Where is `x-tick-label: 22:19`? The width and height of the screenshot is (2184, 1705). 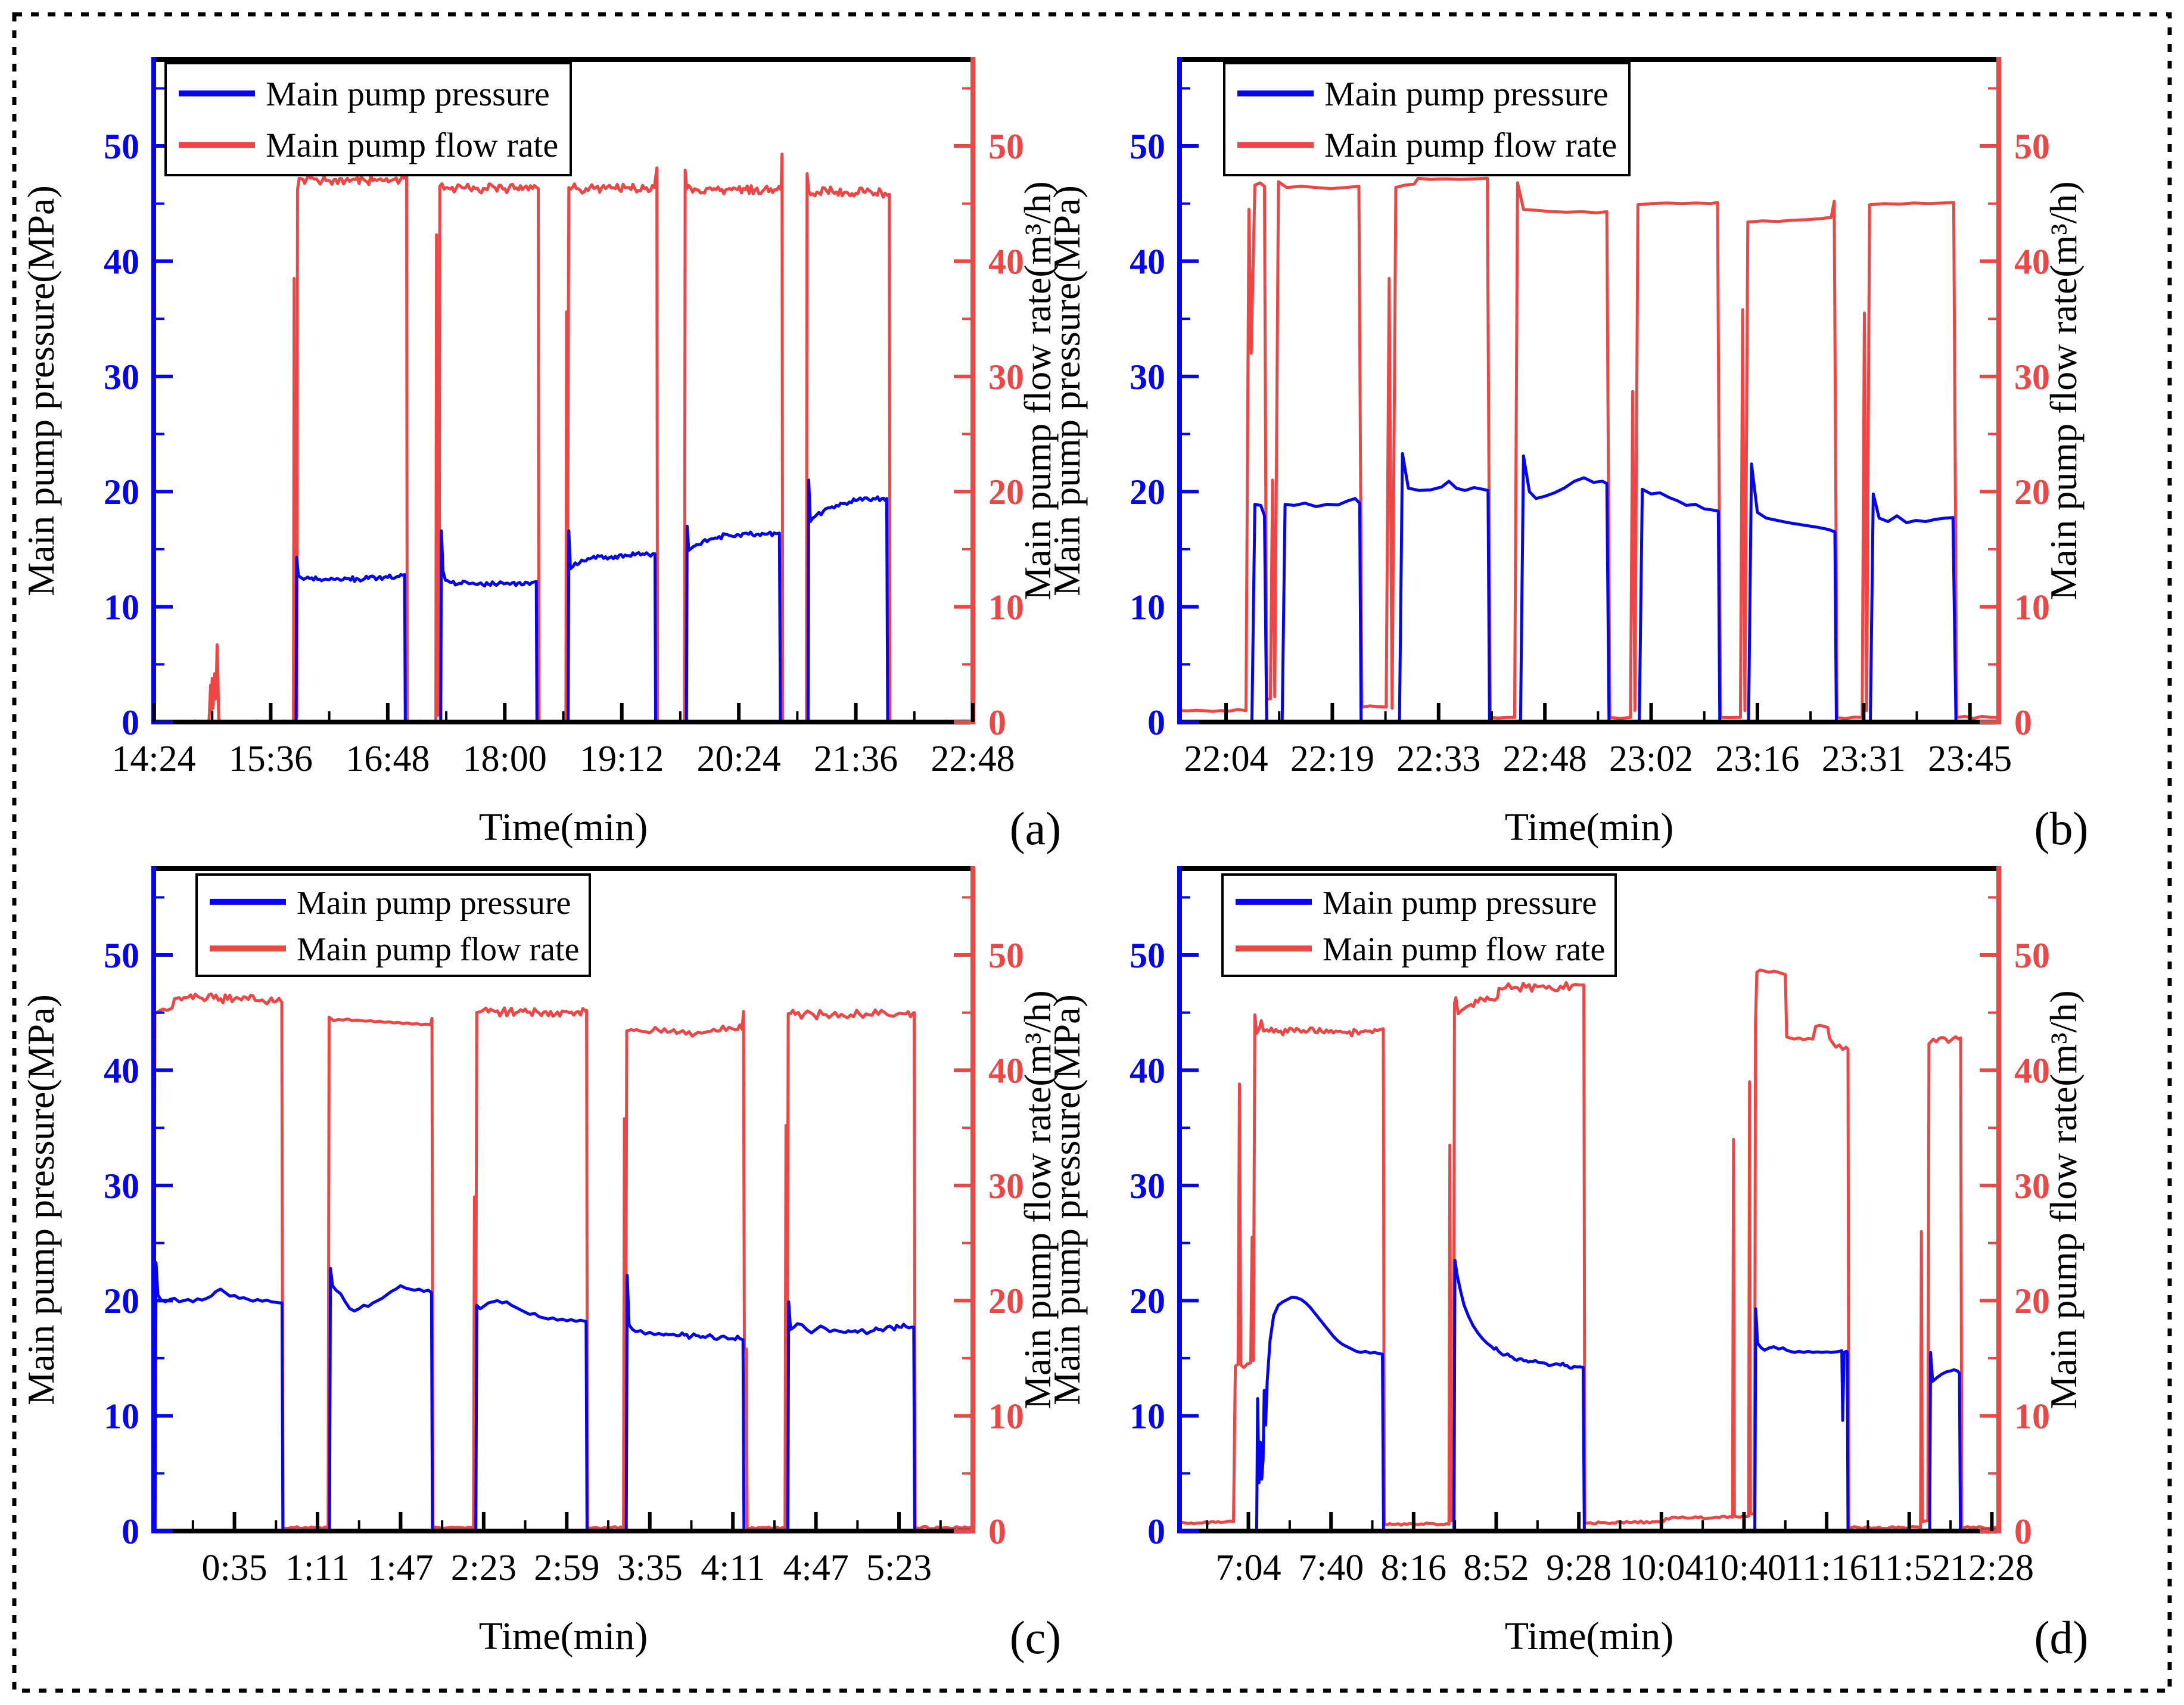
x-tick-label: 22:19 is located at coordinates (1332, 759).